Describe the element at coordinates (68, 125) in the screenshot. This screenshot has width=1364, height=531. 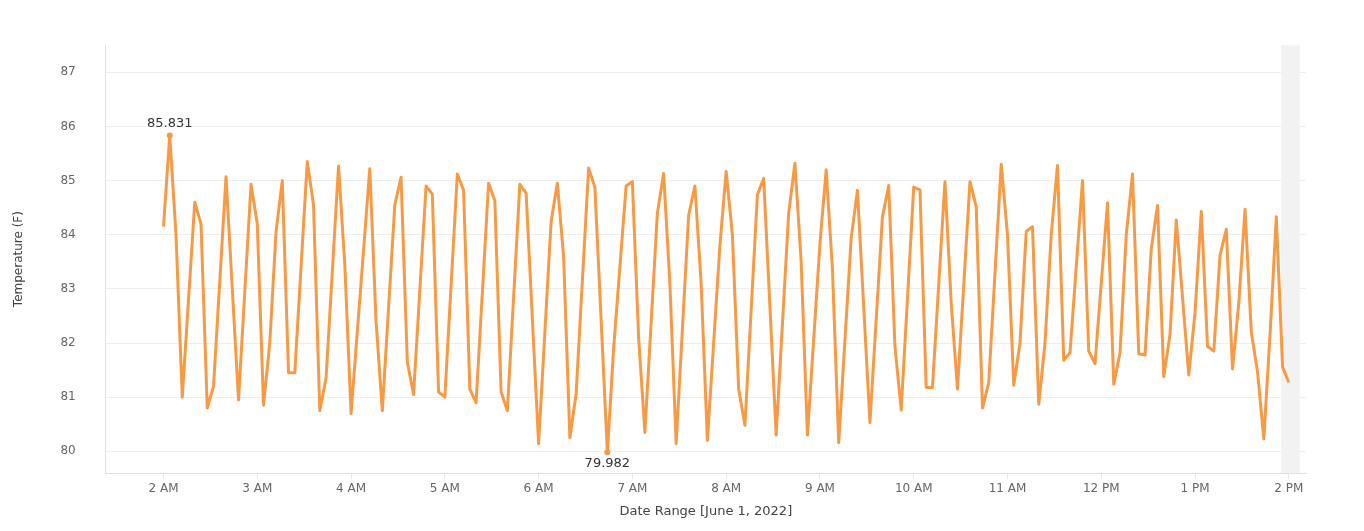
I see `y-tick-label: 86` at that location.